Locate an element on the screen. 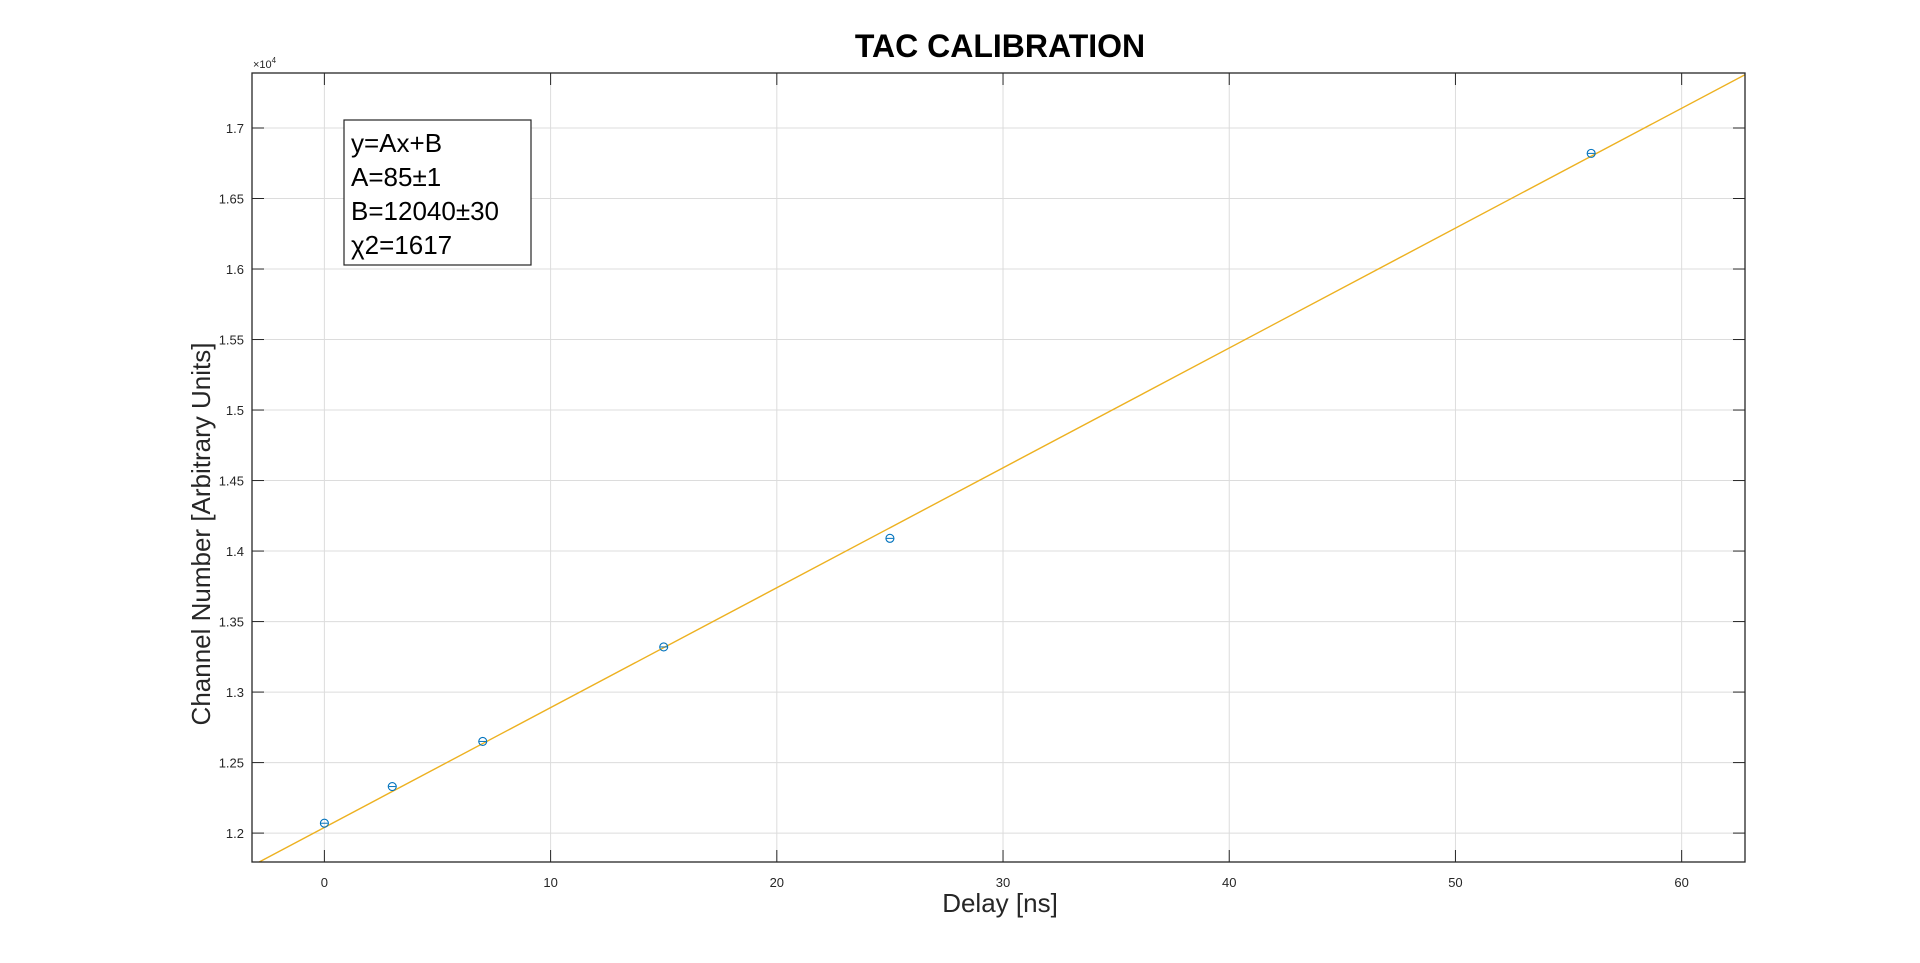 The image size is (1920, 963). y-tick-label: 1.65 is located at coordinates (231, 199).